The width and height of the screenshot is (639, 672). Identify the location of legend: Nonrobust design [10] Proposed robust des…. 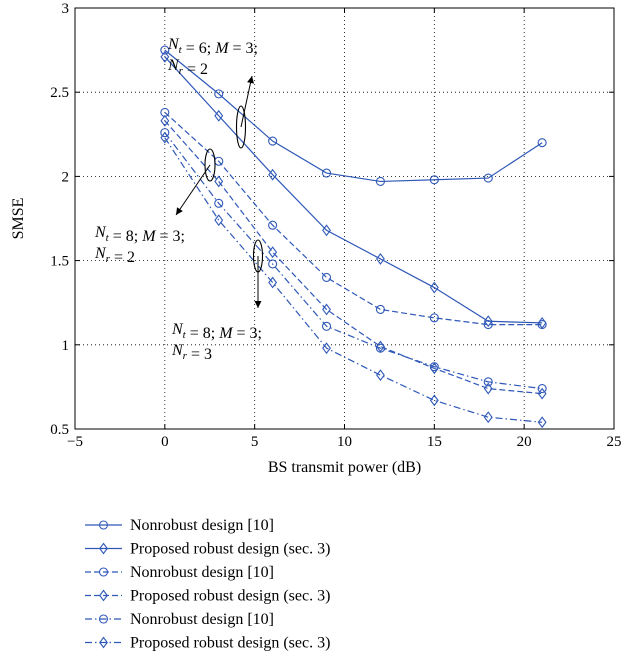
(207, 584).